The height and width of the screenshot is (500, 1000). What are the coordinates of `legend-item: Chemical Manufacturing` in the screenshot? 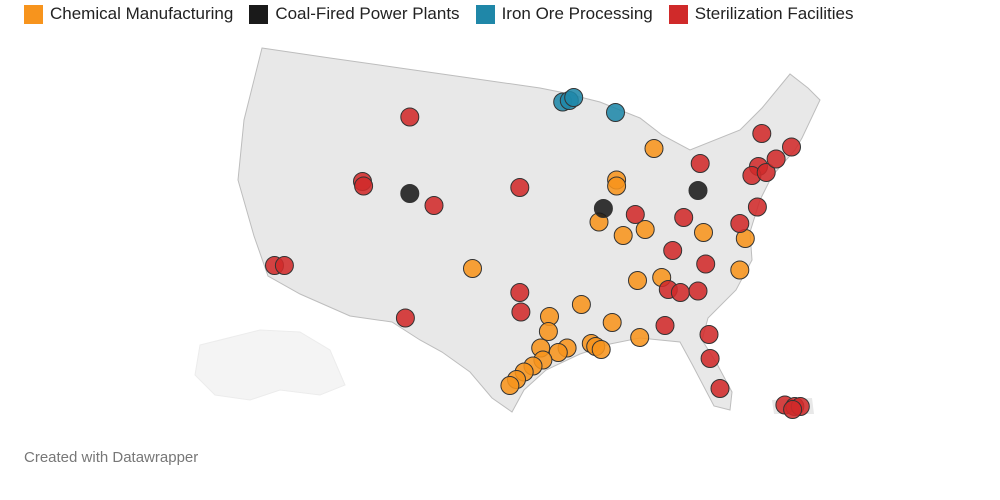 It's located at (128, 14).